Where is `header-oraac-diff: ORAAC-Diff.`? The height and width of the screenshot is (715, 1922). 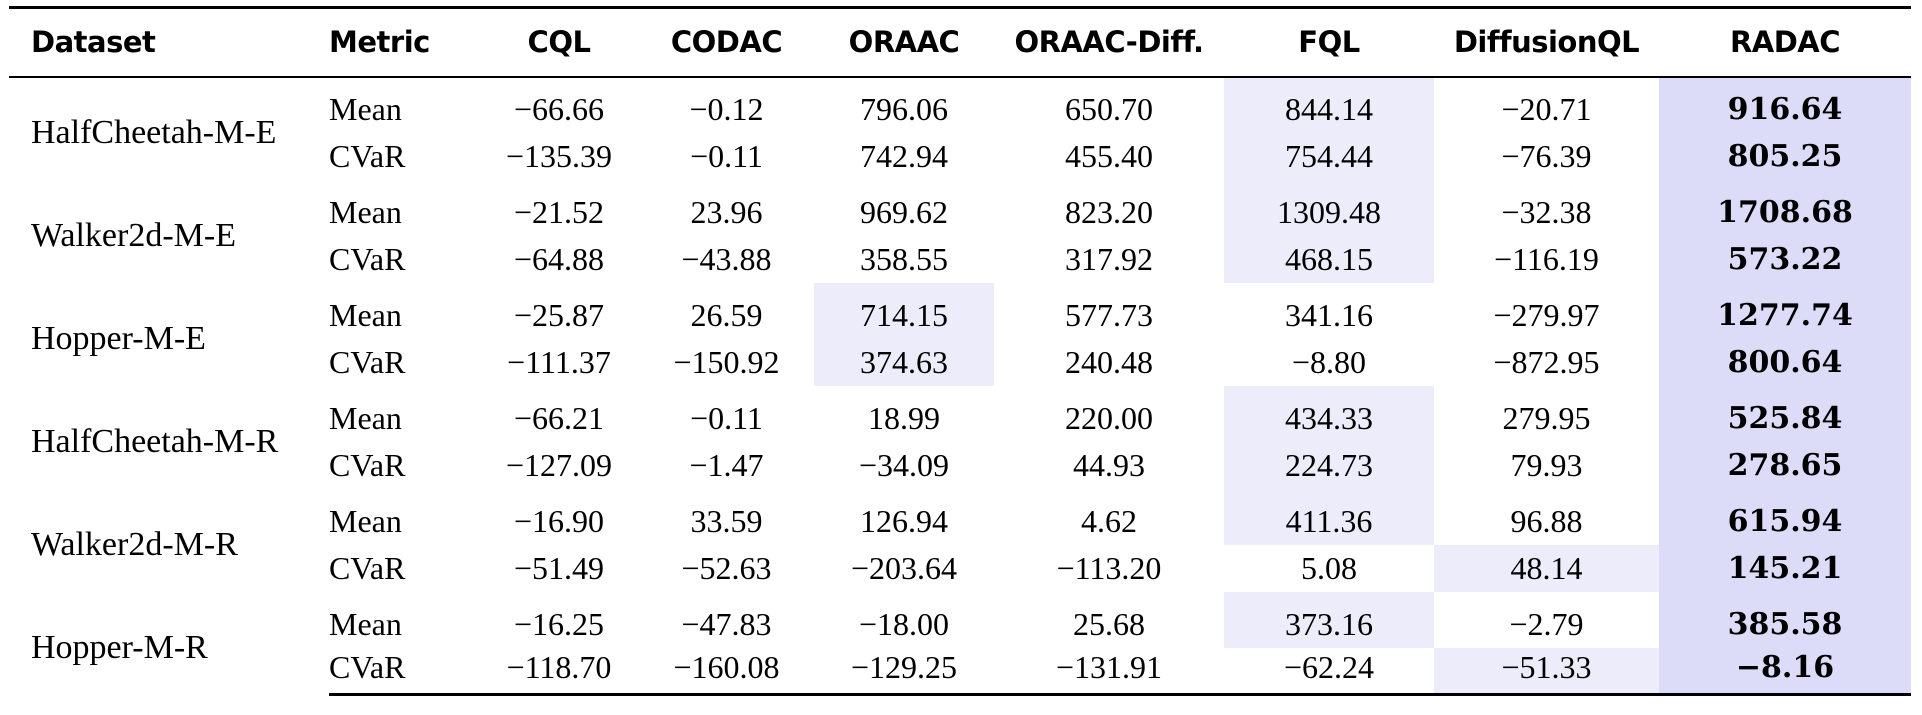 header-oraac-diff: ORAAC-Diff. is located at coordinates (1109, 42).